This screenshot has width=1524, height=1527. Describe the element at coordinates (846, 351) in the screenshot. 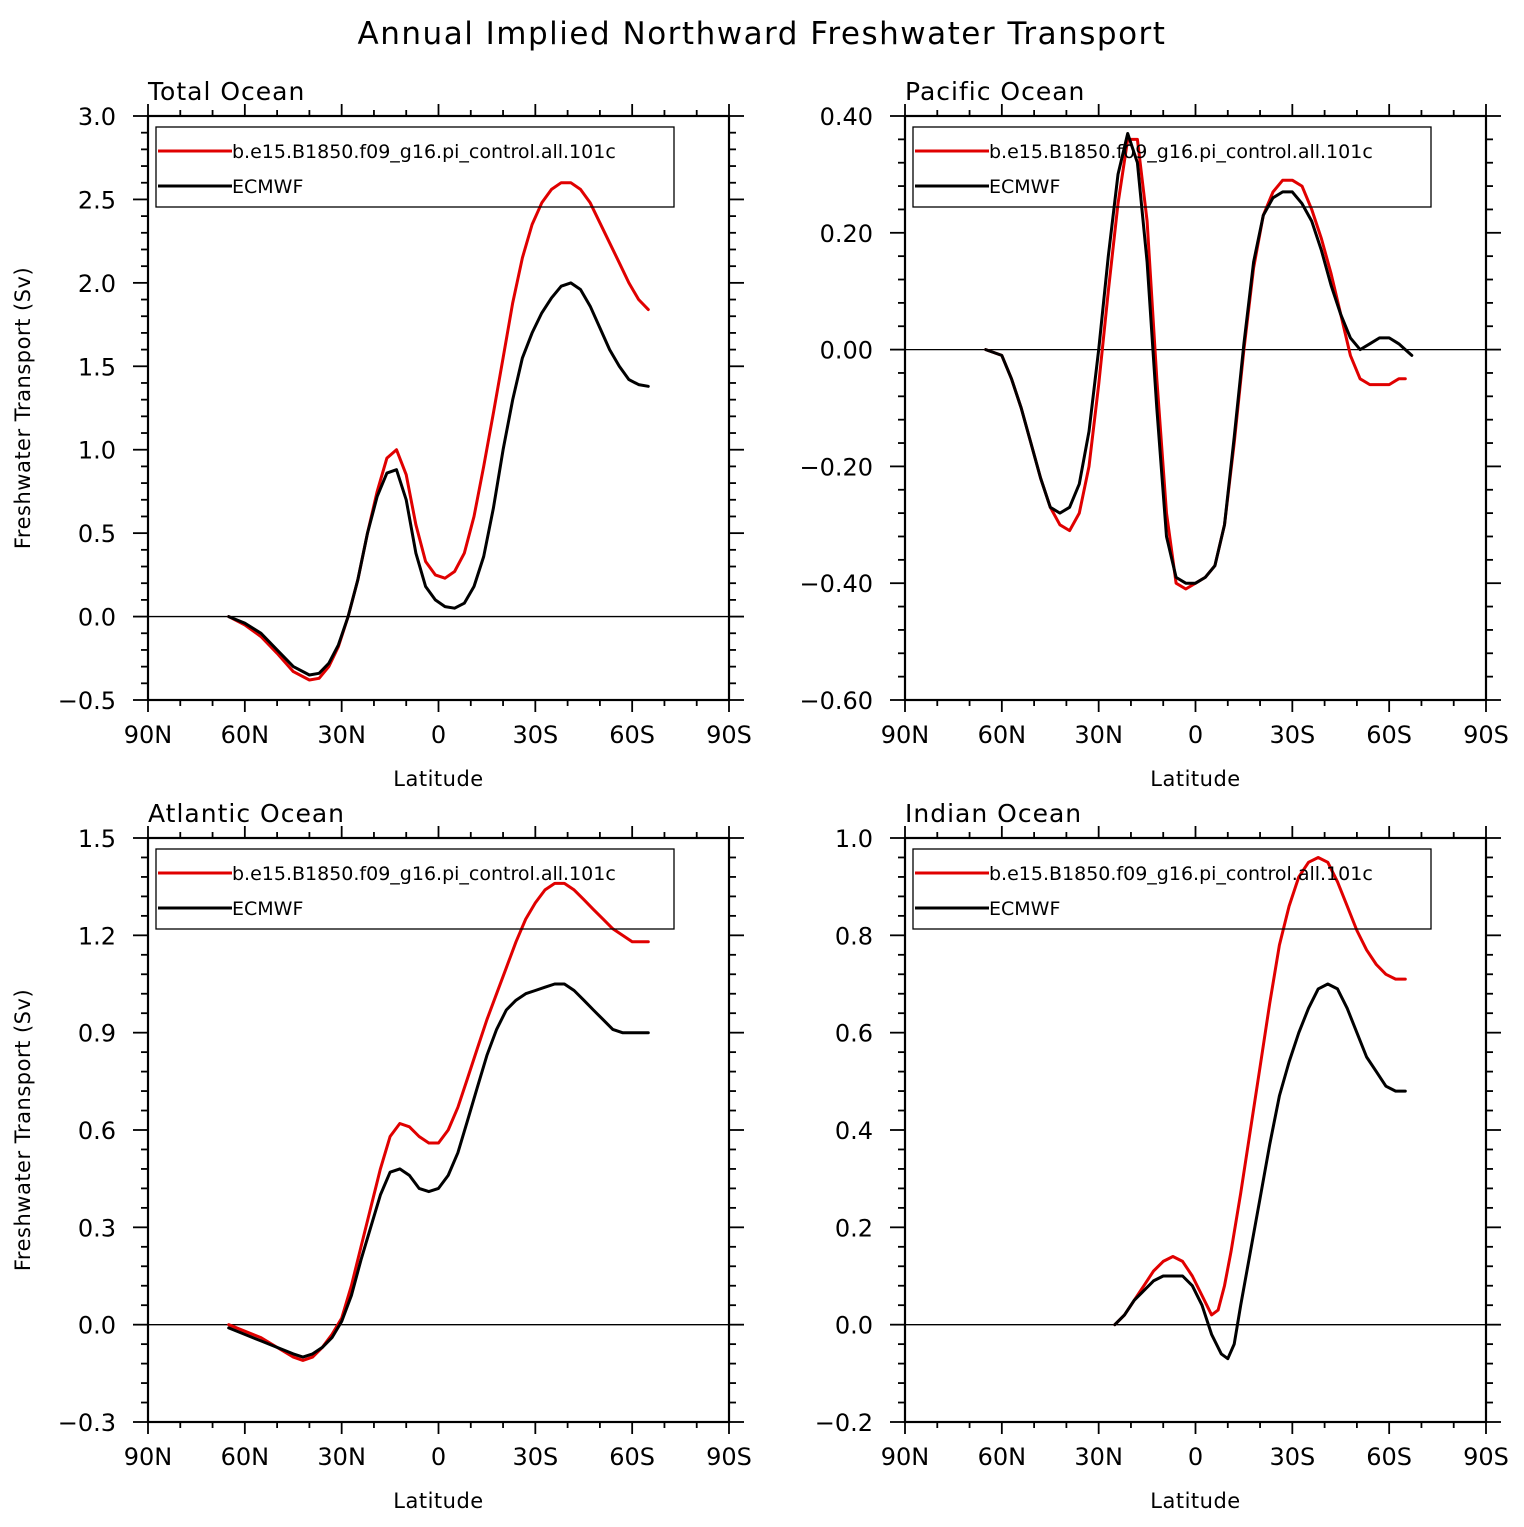

I see `y-tick-label: 0.00` at that location.